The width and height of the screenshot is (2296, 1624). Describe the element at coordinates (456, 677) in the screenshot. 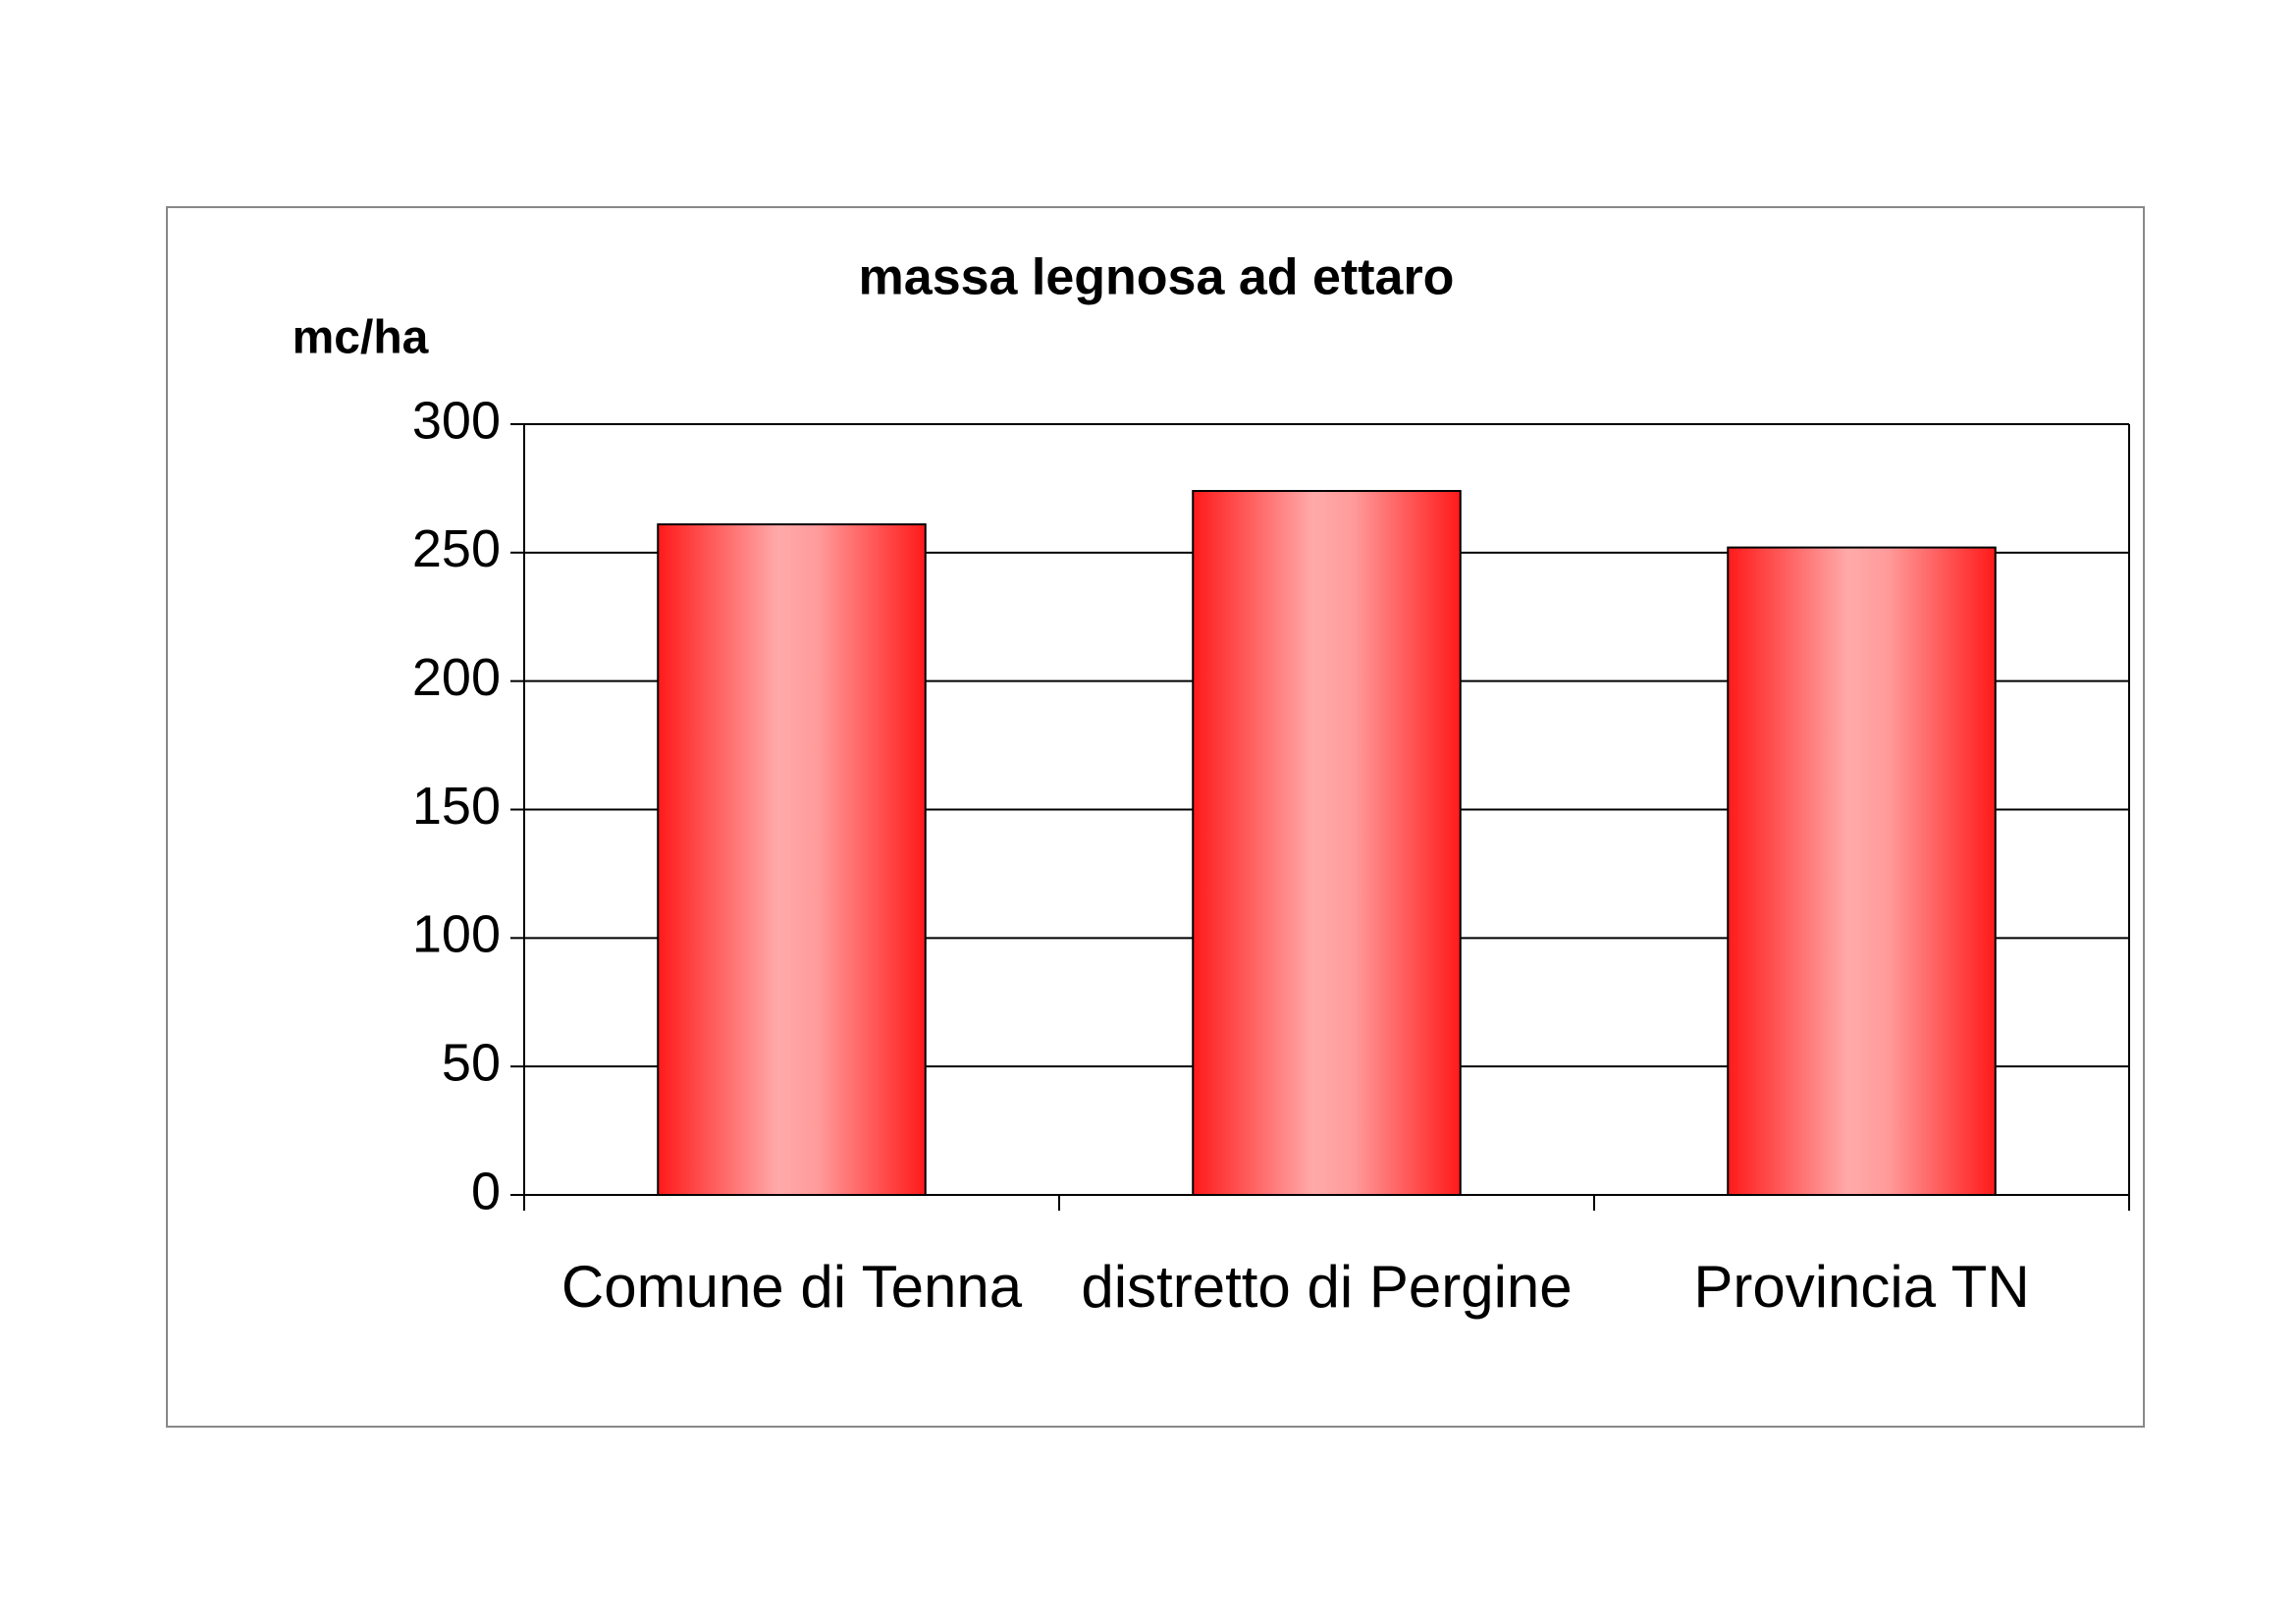

I see `y-tick-label: 200` at that location.